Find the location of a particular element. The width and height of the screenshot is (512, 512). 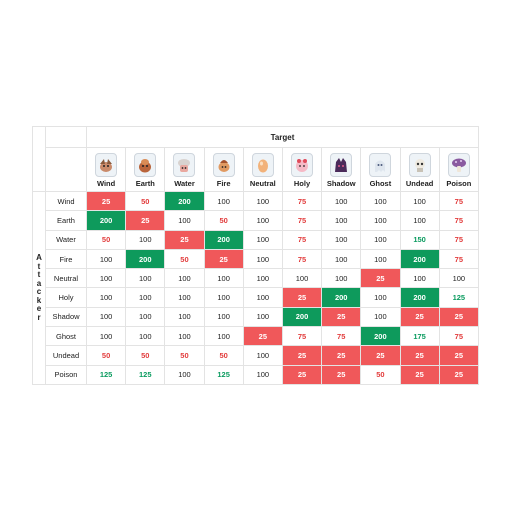

attacker-axis-letter: e is located at coordinates (39, 308).